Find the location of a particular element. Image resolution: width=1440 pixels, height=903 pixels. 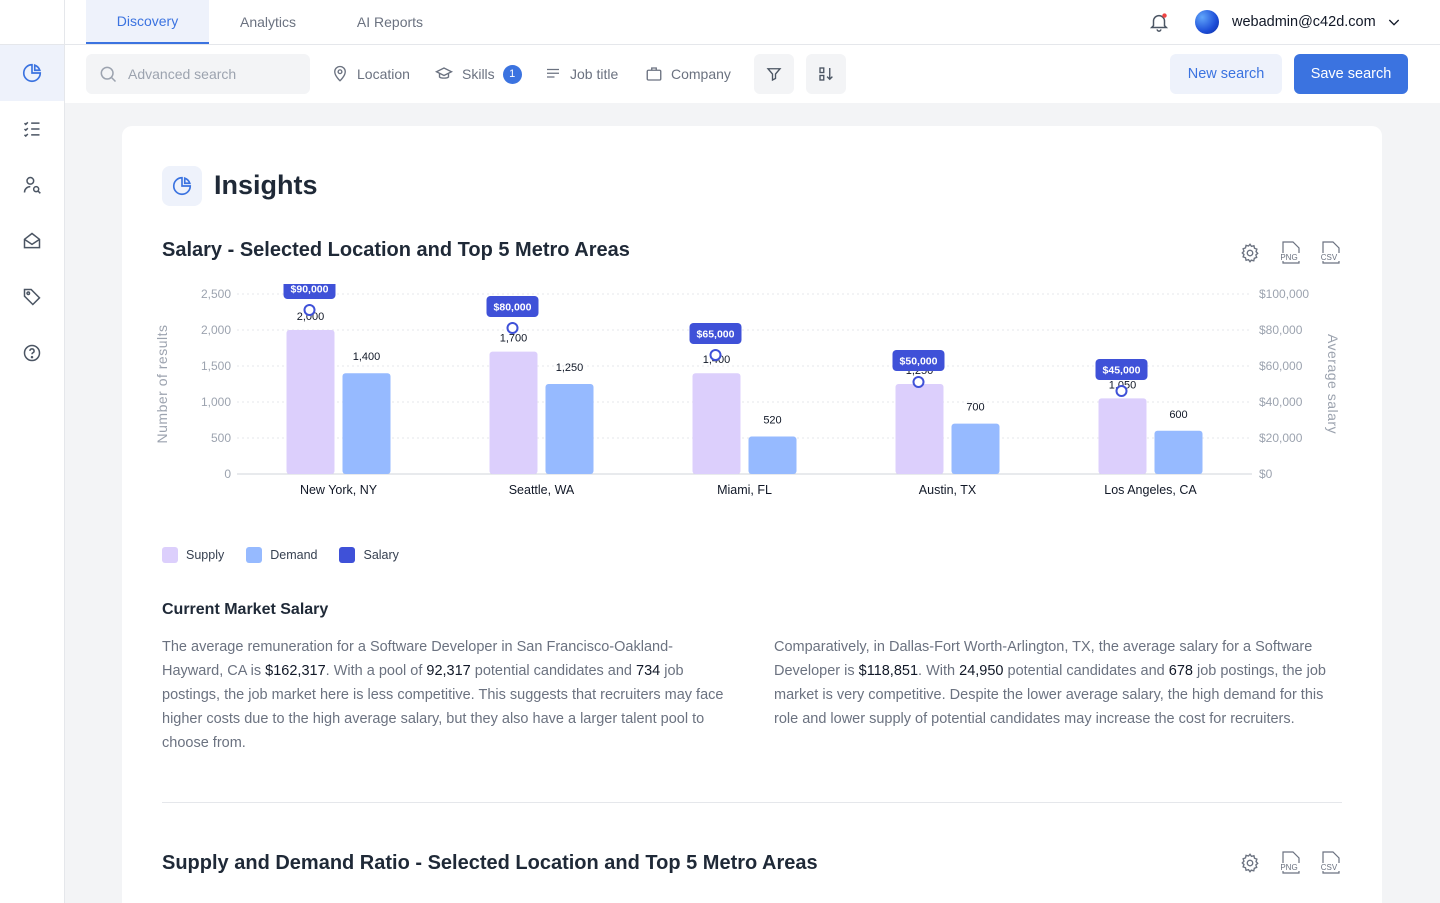

legend-label: Supply is located at coordinates (205, 555).